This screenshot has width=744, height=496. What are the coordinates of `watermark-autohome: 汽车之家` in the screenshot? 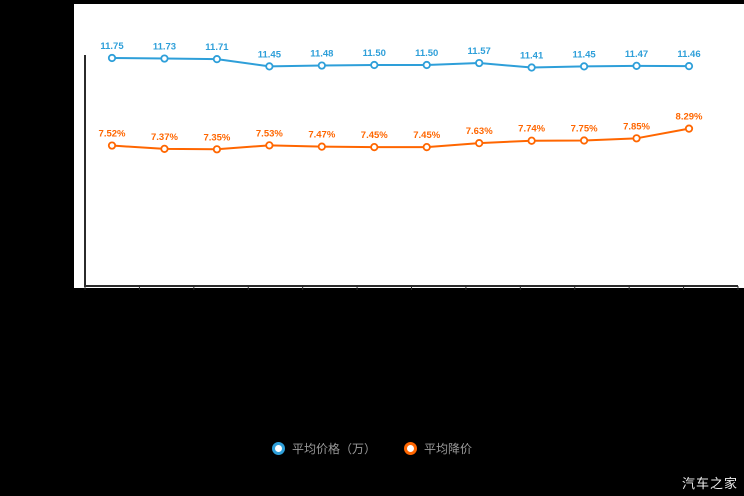 It's located at (709, 483).